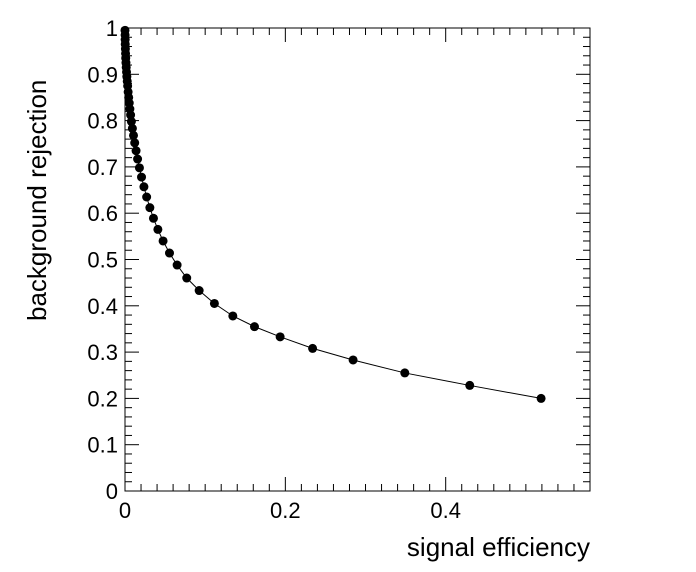 The width and height of the screenshot is (696, 572). I want to click on y-tick-label: 0.3, so click(102, 352).